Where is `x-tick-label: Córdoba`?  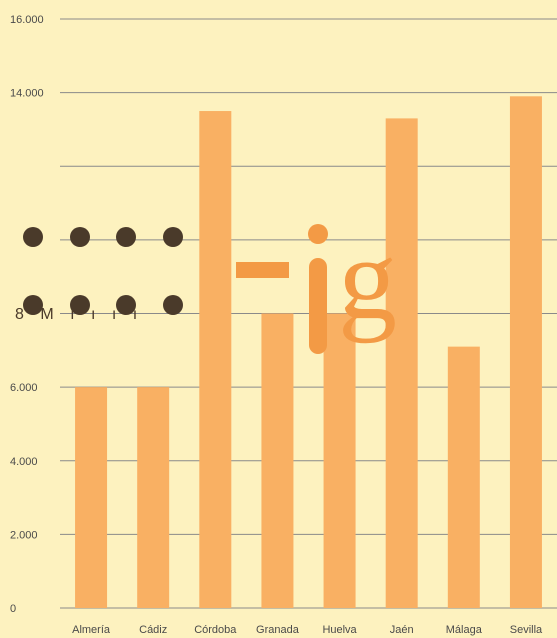 x-tick-label: Córdoba is located at coordinates (215, 630).